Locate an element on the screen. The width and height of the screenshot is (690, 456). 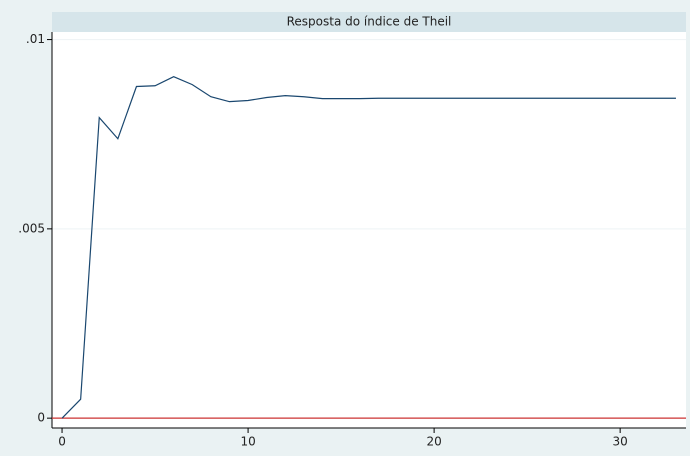
chart-title: Resposta do índice de Theil is located at coordinates (369, 22).